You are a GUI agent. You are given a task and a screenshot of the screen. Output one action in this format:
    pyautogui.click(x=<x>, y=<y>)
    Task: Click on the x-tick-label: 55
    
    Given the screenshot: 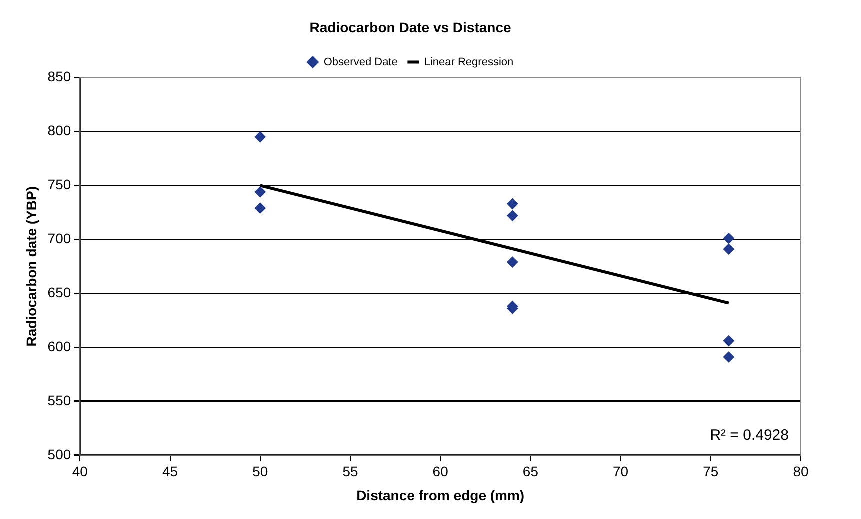 What is the action you would take?
    pyautogui.click(x=350, y=472)
    